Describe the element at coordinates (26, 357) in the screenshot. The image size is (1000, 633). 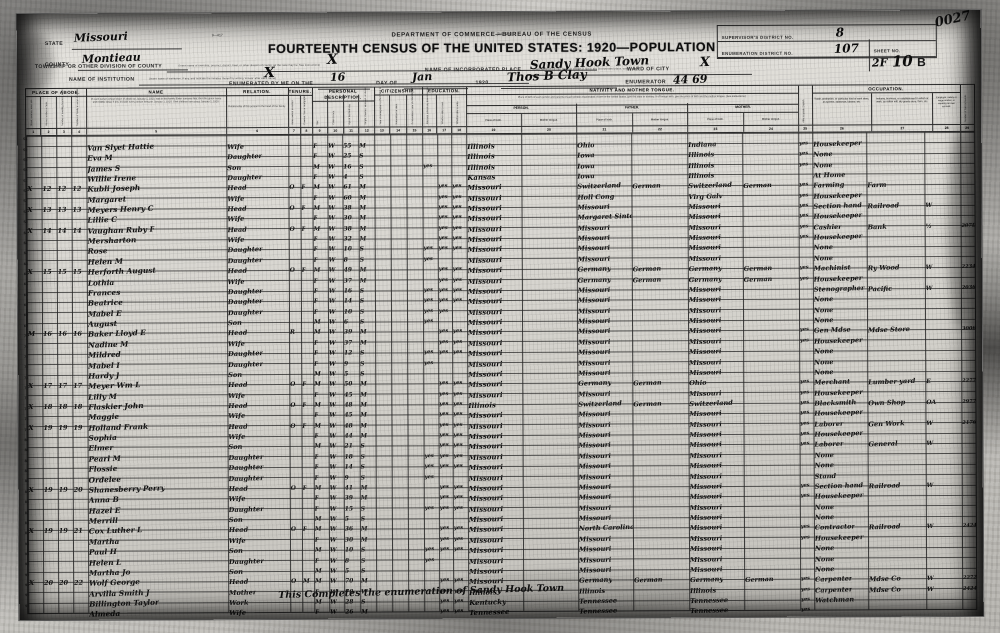
I see `line-number: 72` at that location.